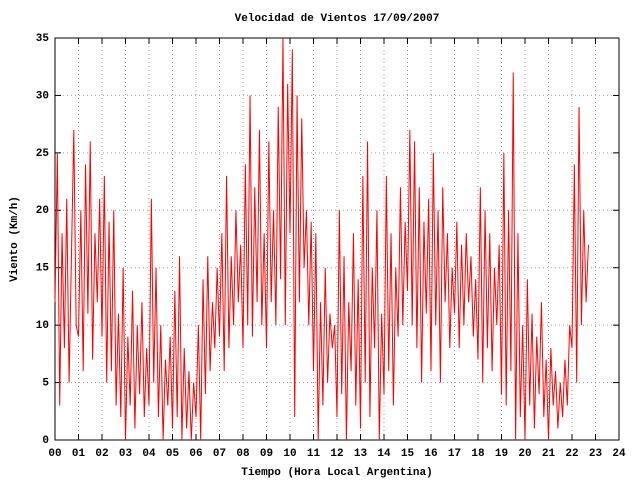 The width and height of the screenshot is (640, 480). I want to click on y-tick-label: 5, so click(45, 383).